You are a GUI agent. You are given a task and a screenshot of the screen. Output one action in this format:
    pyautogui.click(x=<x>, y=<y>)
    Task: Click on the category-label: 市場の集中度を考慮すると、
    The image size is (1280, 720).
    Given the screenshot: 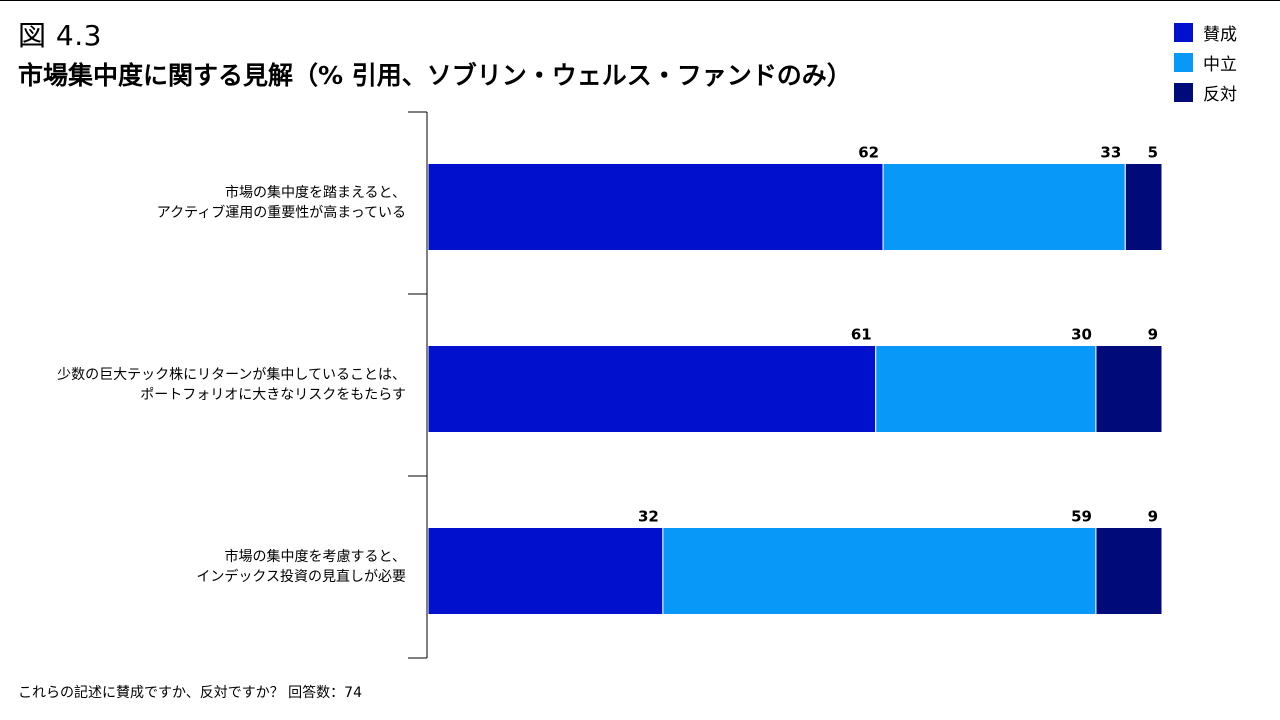 What is the action you would take?
    pyautogui.click(x=315, y=556)
    